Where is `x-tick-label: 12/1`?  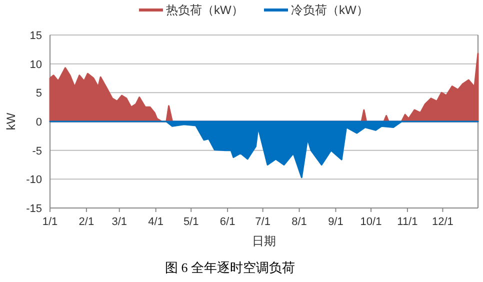 x-tick-label: 12/1 is located at coordinates (443, 222).